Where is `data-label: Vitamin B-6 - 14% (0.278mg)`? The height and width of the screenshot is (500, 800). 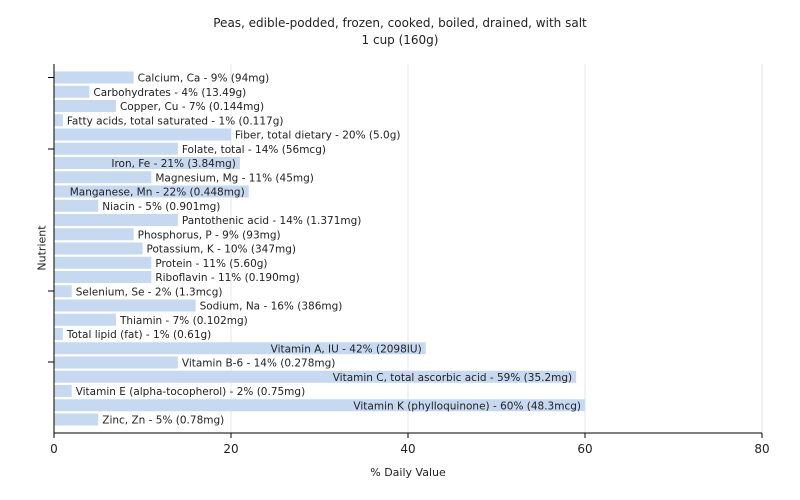
data-label: Vitamin B-6 - 14% (0.278mg) is located at coordinates (259, 364).